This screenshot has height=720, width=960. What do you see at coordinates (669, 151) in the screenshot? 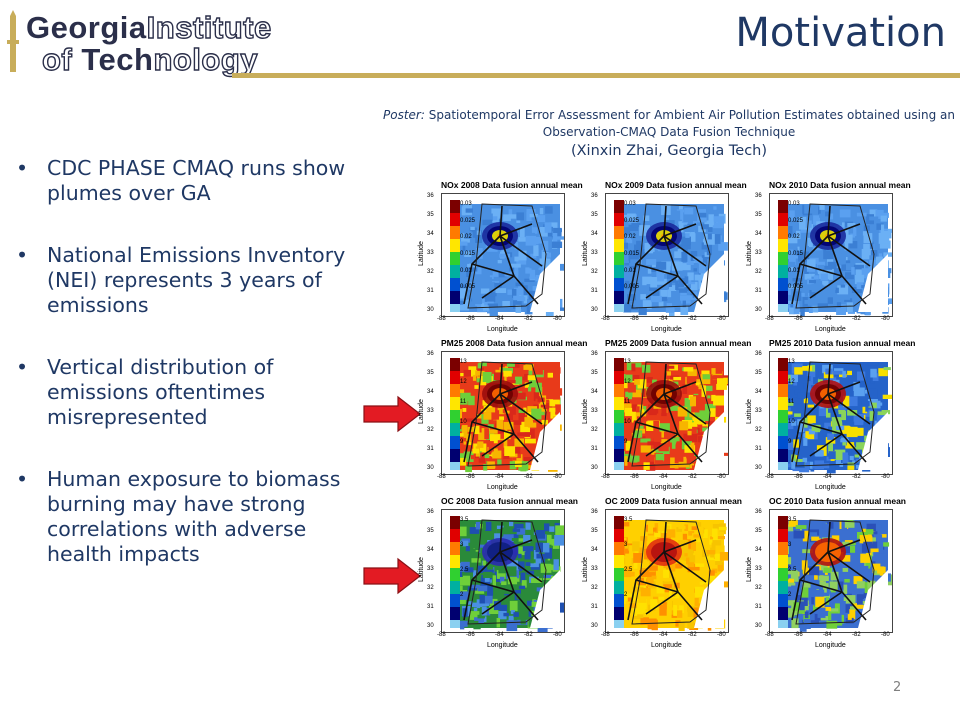
I see `poster-author: (Xinxin Zhai, Georgia Tech)` at bounding box center [669, 151].